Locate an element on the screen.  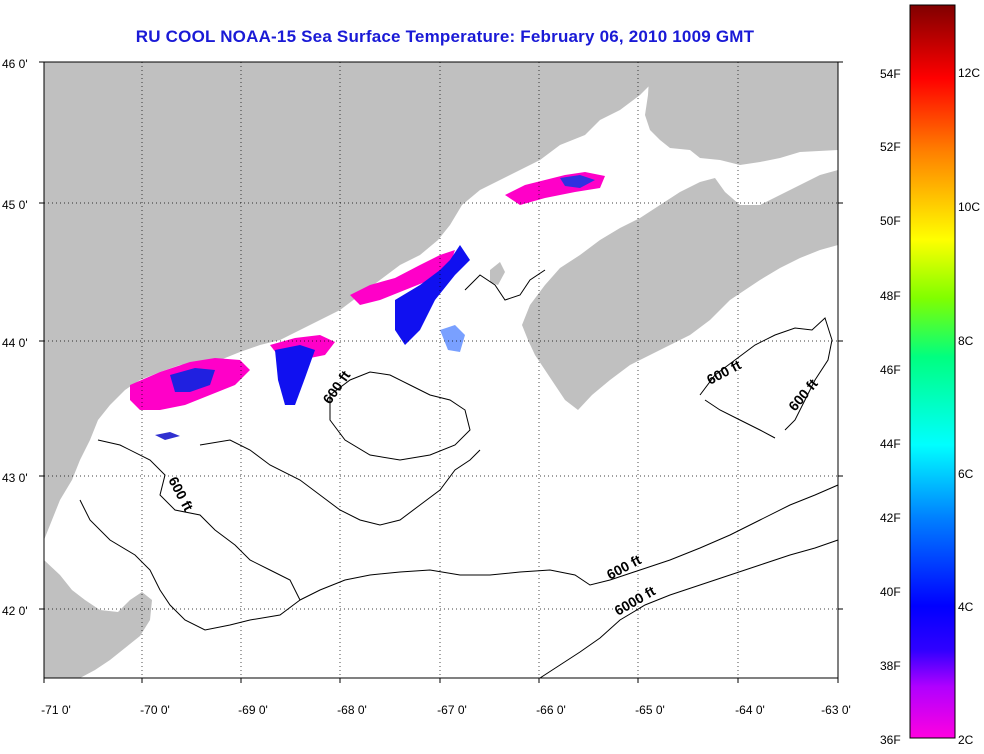
sst-swath-midcoast-blue is located at coordinates (295, 375).